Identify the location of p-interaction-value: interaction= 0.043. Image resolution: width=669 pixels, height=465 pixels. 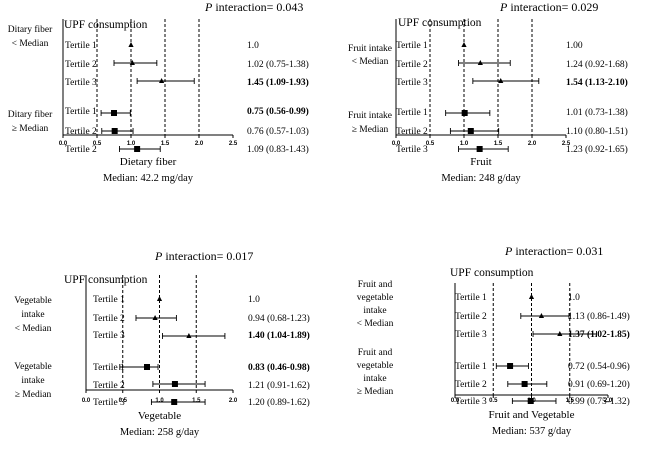
(257, 7).